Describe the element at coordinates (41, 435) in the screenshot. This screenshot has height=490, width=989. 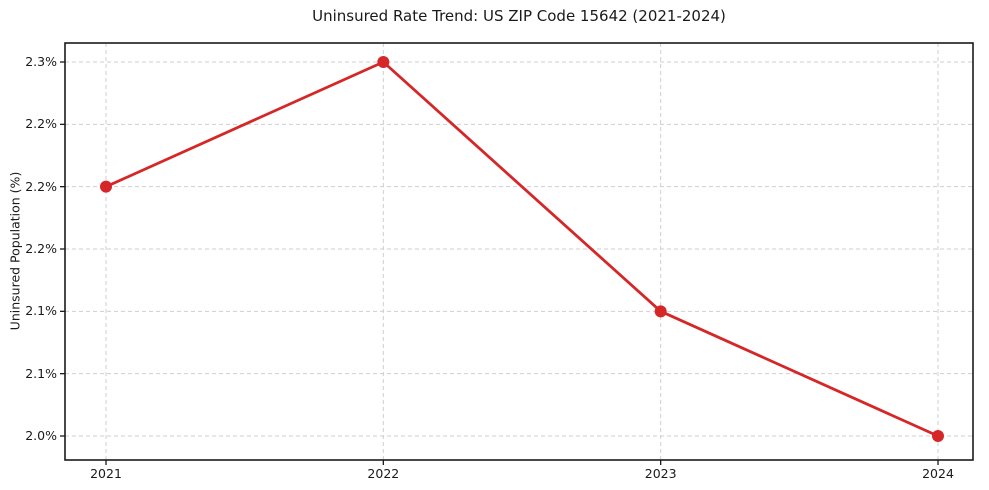
I see `y-tick-label: 2.0%` at that location.